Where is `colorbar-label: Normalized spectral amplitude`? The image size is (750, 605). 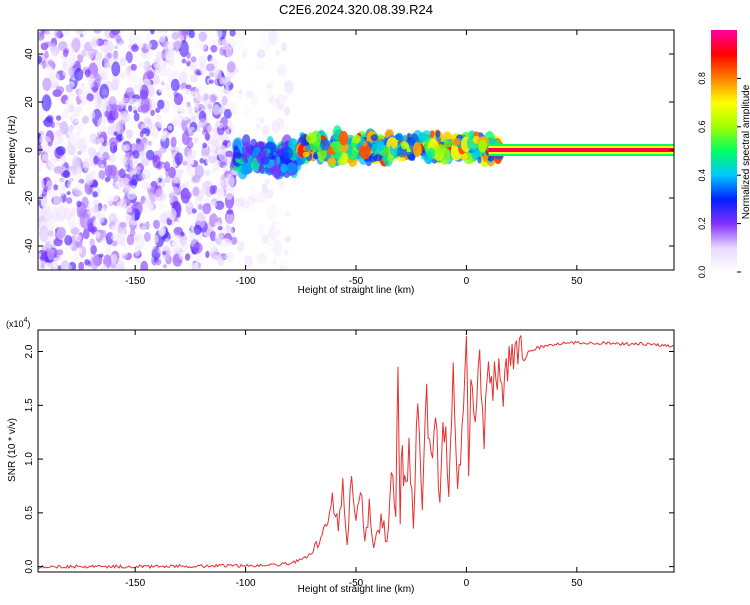
colorbar-label: Normalized spectral amplitude is located at coordinates (745, 151).